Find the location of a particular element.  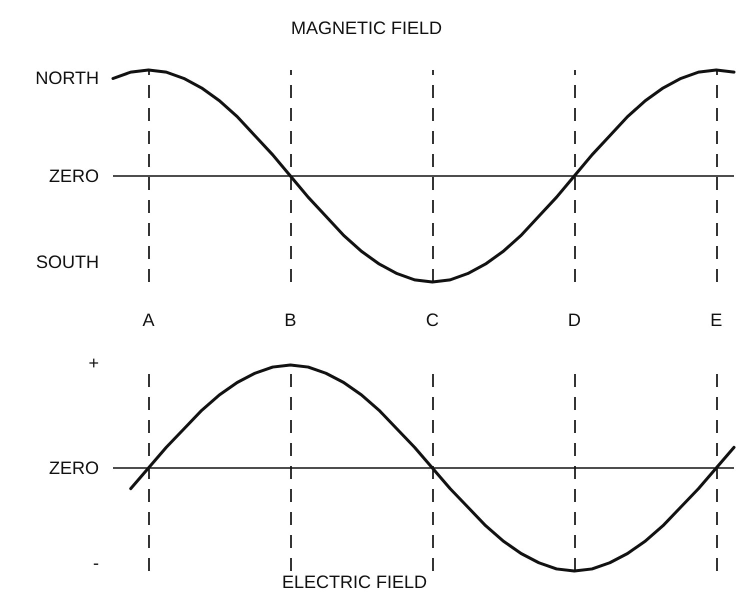

text: ELECTRIC FIELD is located at coordinates (355, 582).